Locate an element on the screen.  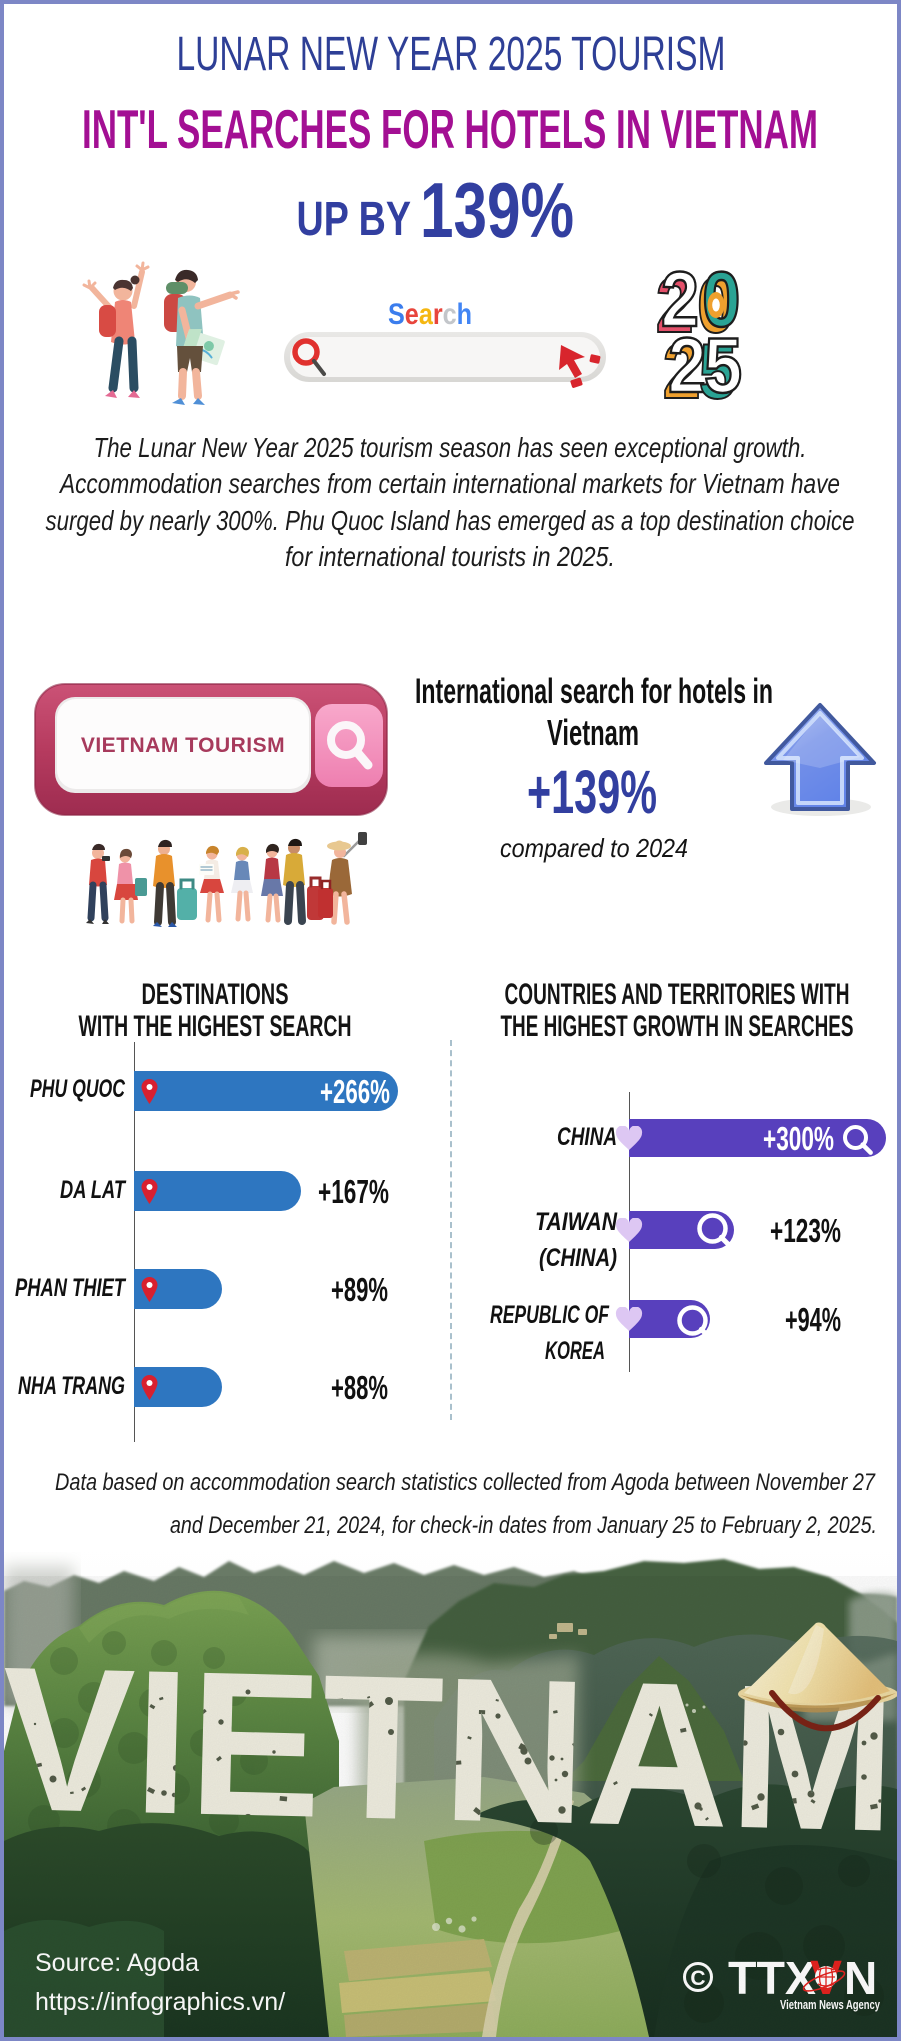
svg-text: Search is located at coordinates (430, 314).